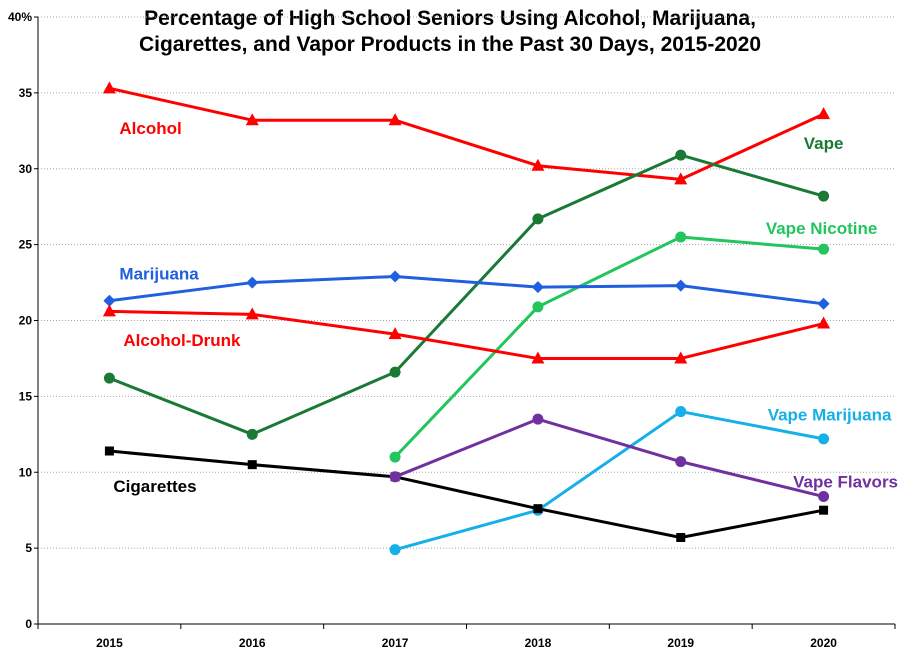  Describe the element at coordinates (109, 643) in the screenshot. I see `x-tick-label: 2015` at that location.